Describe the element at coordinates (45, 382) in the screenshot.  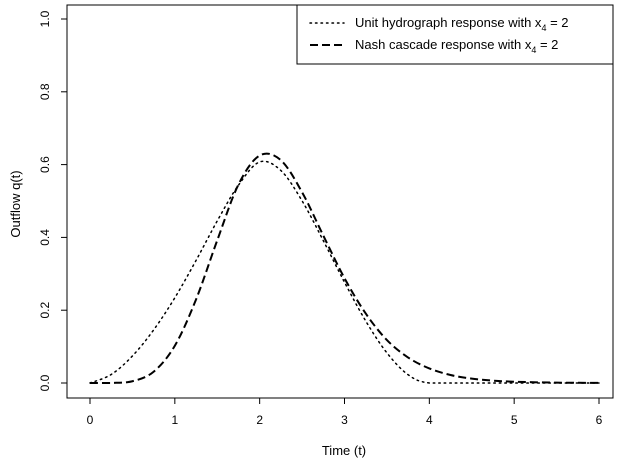
I see `y-tick-label: 0.0` at that location.